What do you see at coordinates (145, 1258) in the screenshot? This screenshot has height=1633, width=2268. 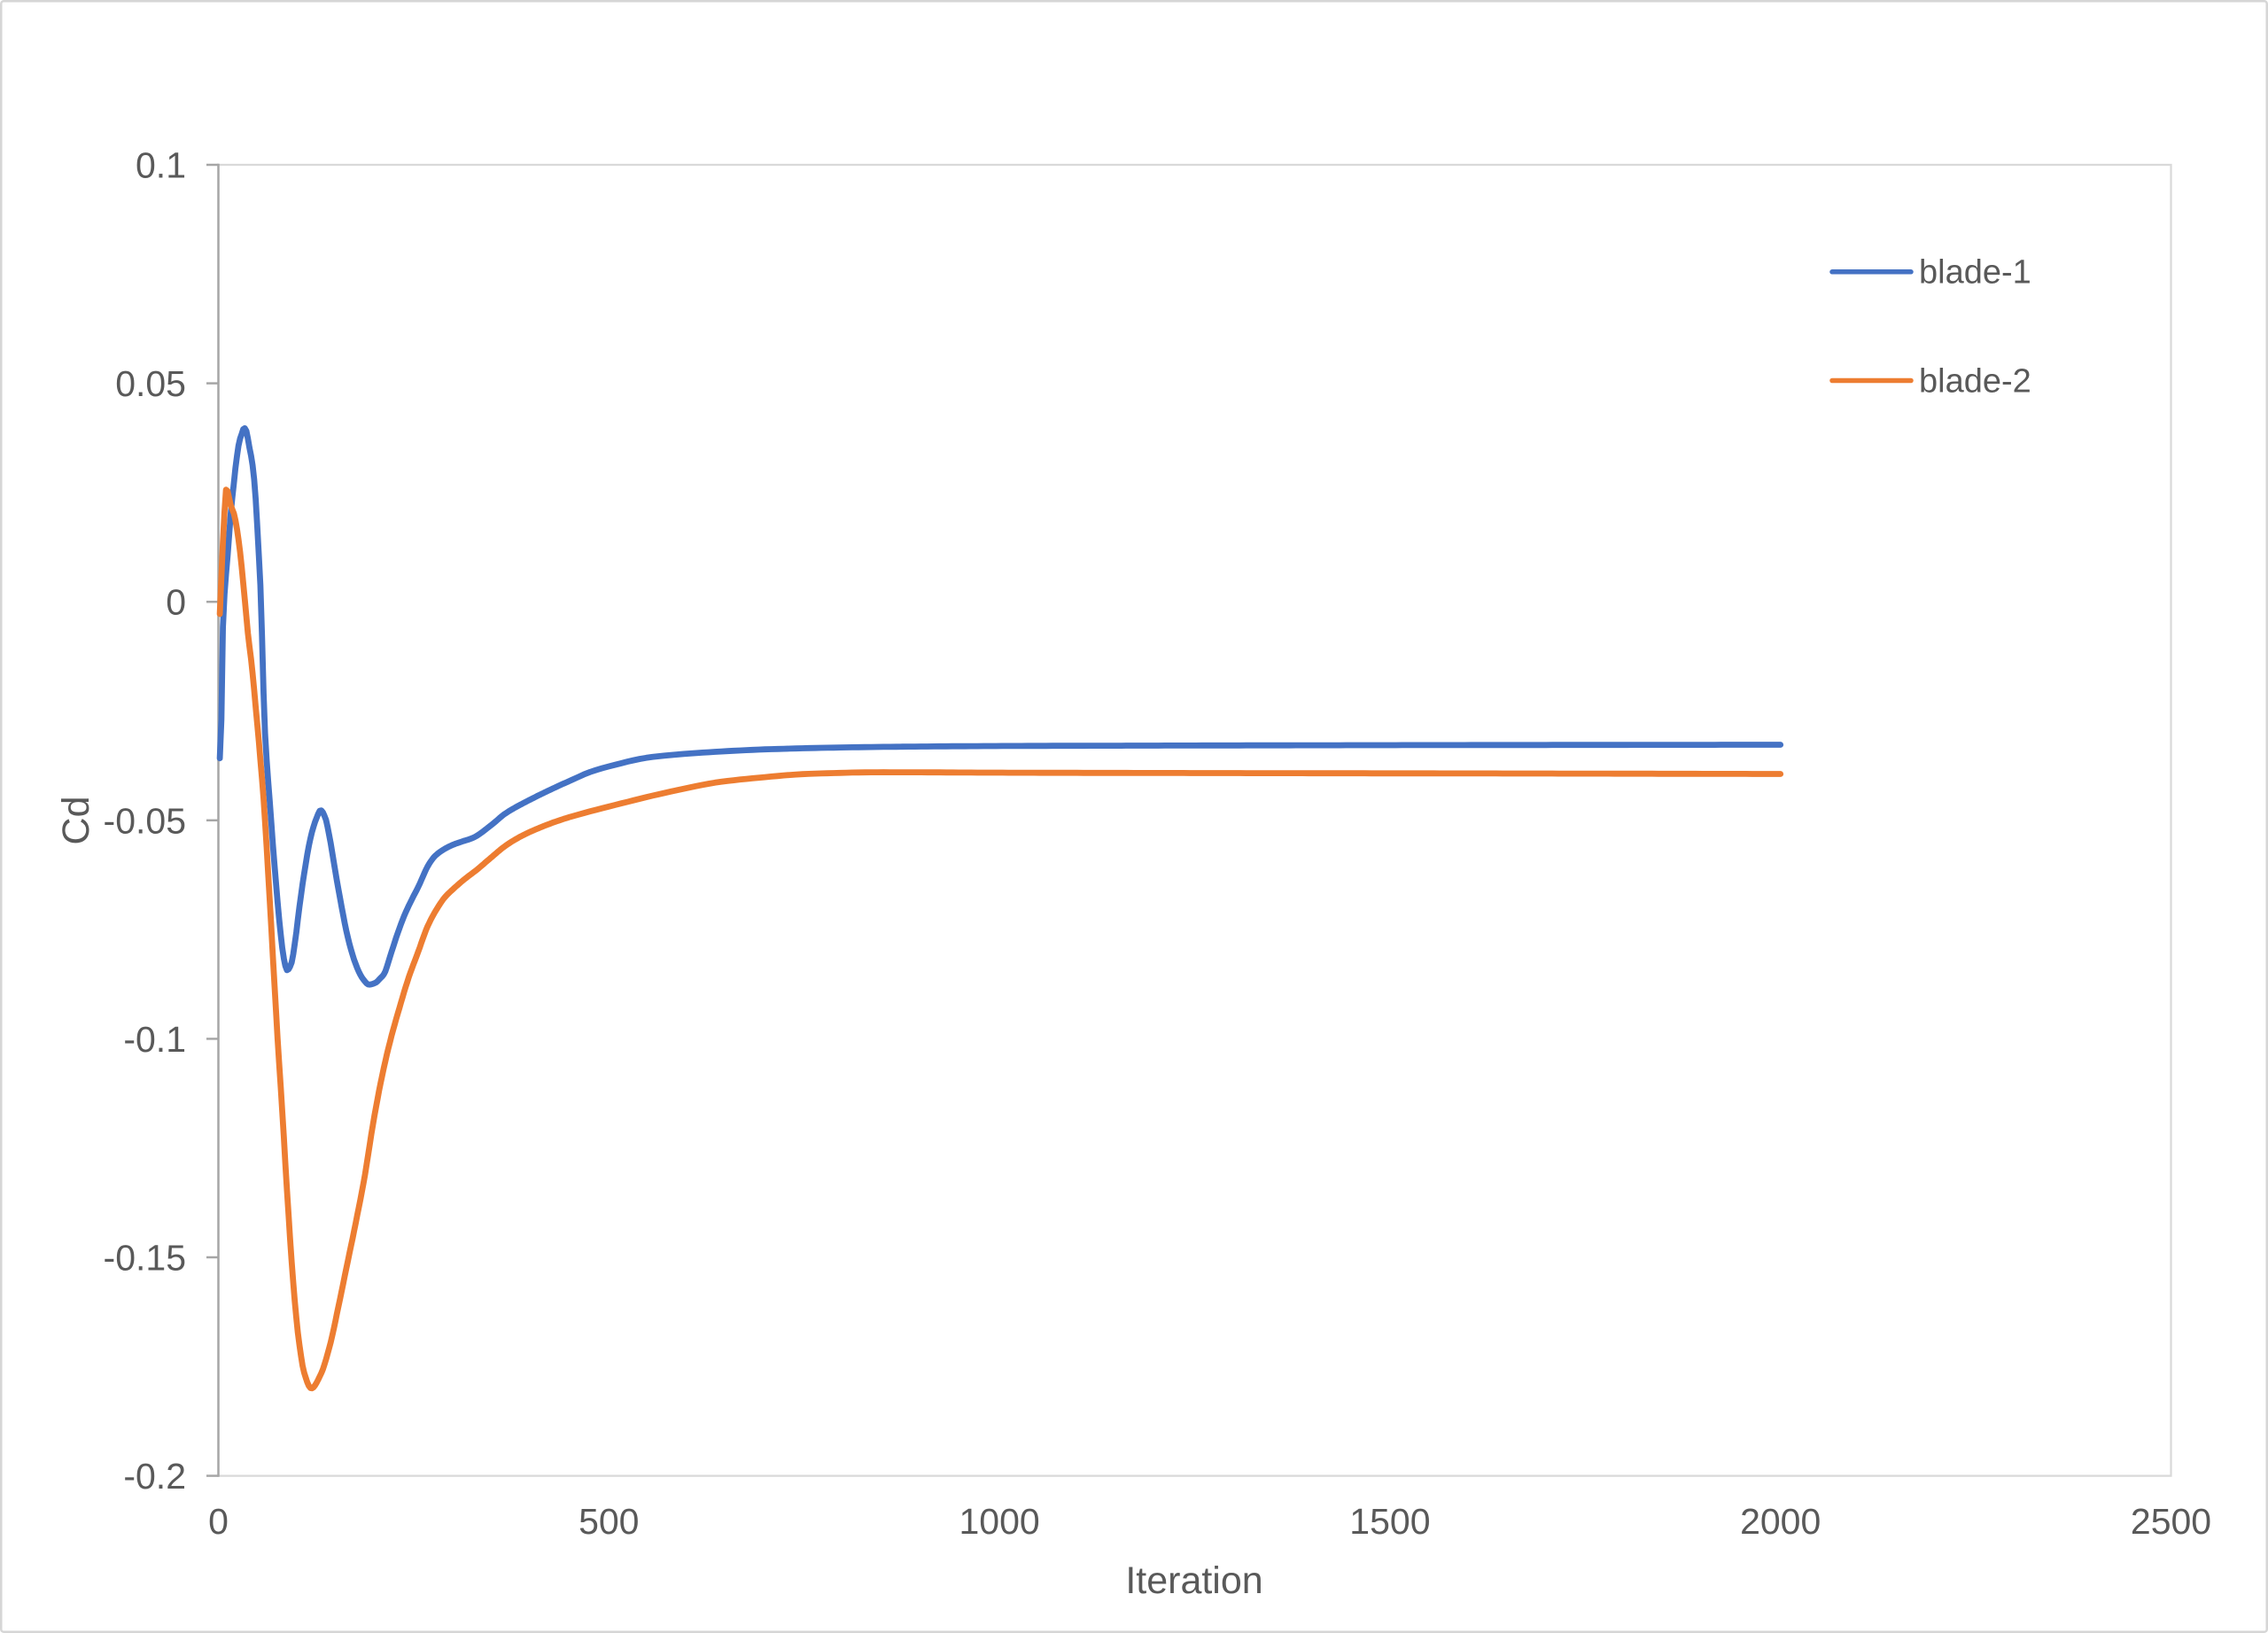 I see `svg-text: -0.15` at bounding box center [145, 1258].